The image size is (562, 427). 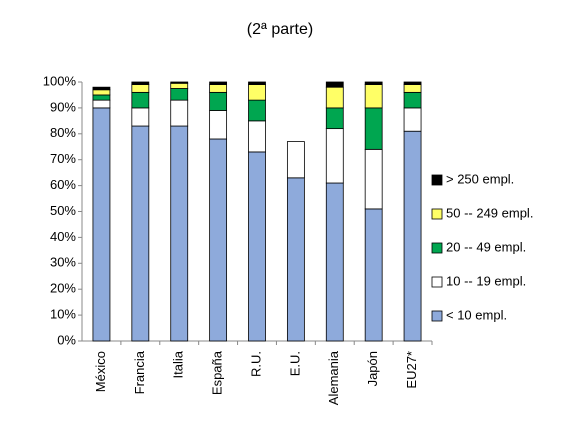 What do you see at coordinates (280, 29) in the screenshot?
I see `chart-title: (2ª parte)` at bounding box center [280, 29].